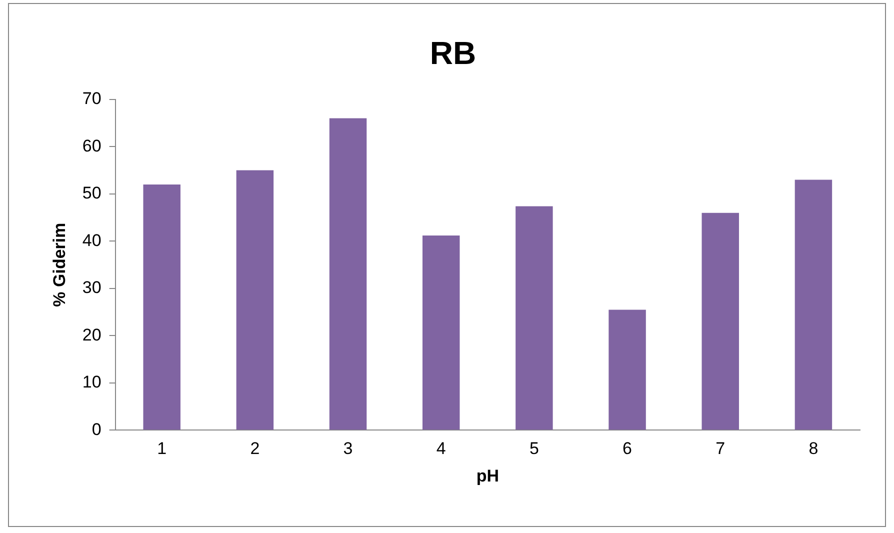 This screenshot has height=533, width=894. What do you see at coordinates (441, 448) in the screenshot?
I see `x-tick-label: 4` at bounding box center [441, 448].